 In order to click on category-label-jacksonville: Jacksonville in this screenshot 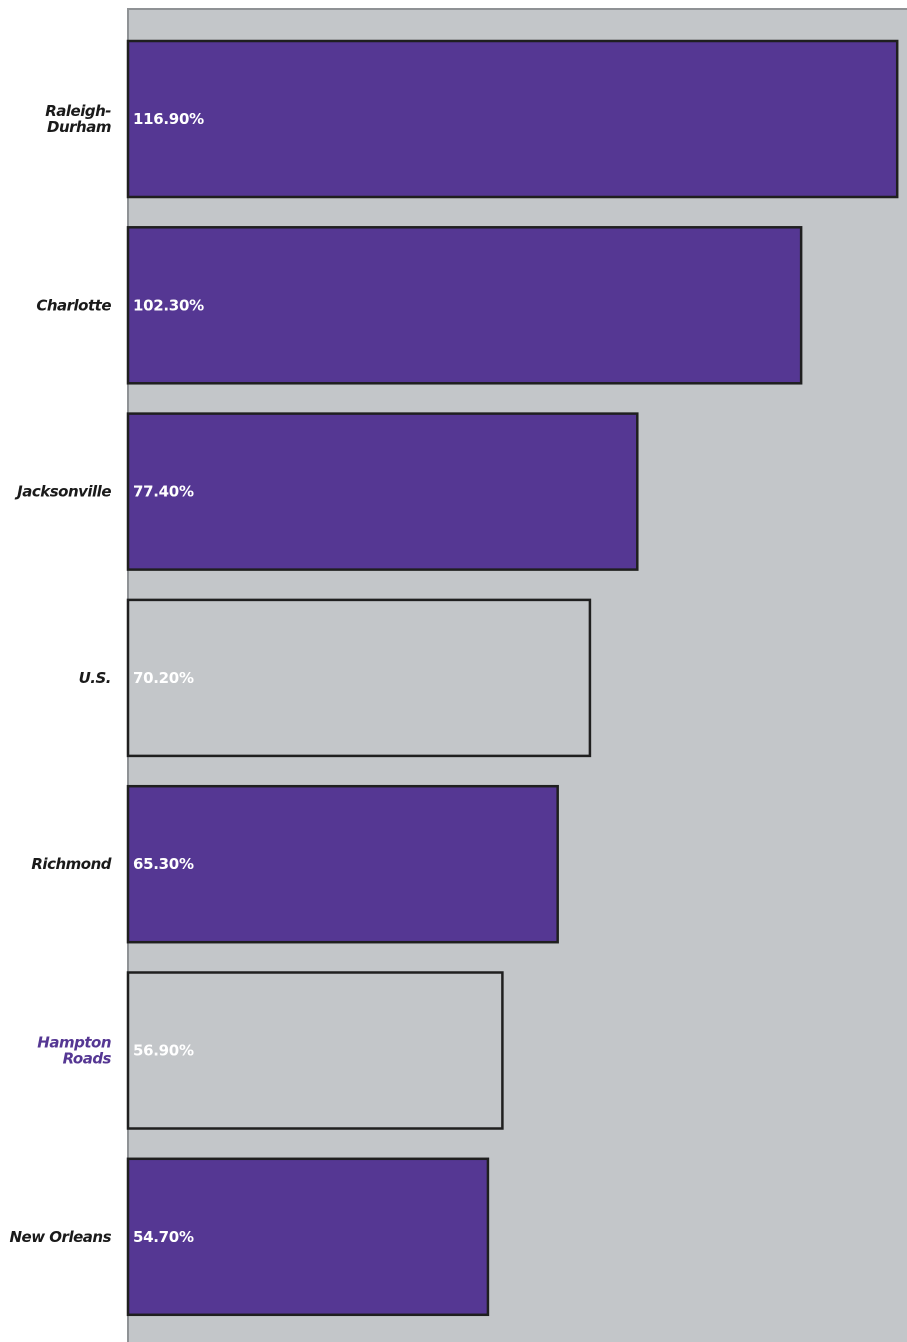, I will do `click(62, 492)`.